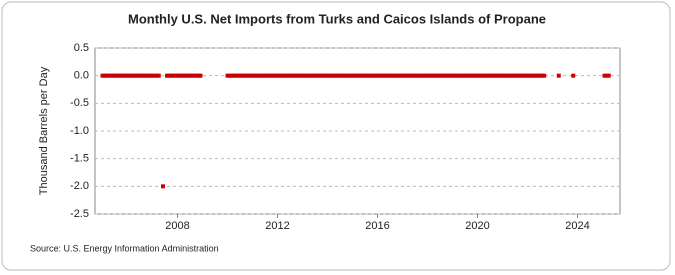  What do you see at coordinates (79, 131) in the screenshot?
I see `y-tick-label: -1.0` at bounding box center [79, 131].